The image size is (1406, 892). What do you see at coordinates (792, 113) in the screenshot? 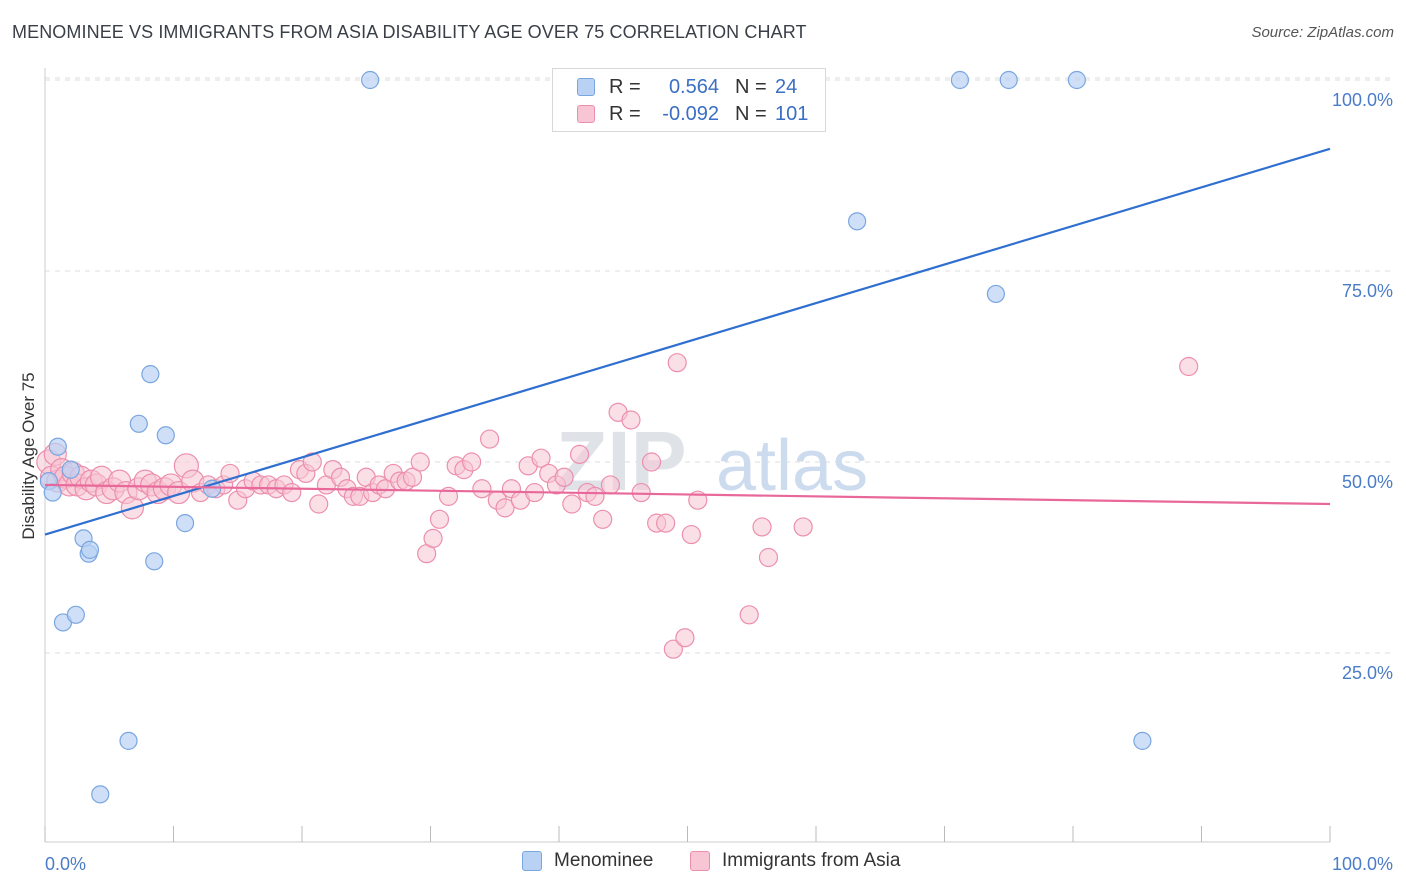
I see `legend-n-value: 101` at bounding box center [792, 113].